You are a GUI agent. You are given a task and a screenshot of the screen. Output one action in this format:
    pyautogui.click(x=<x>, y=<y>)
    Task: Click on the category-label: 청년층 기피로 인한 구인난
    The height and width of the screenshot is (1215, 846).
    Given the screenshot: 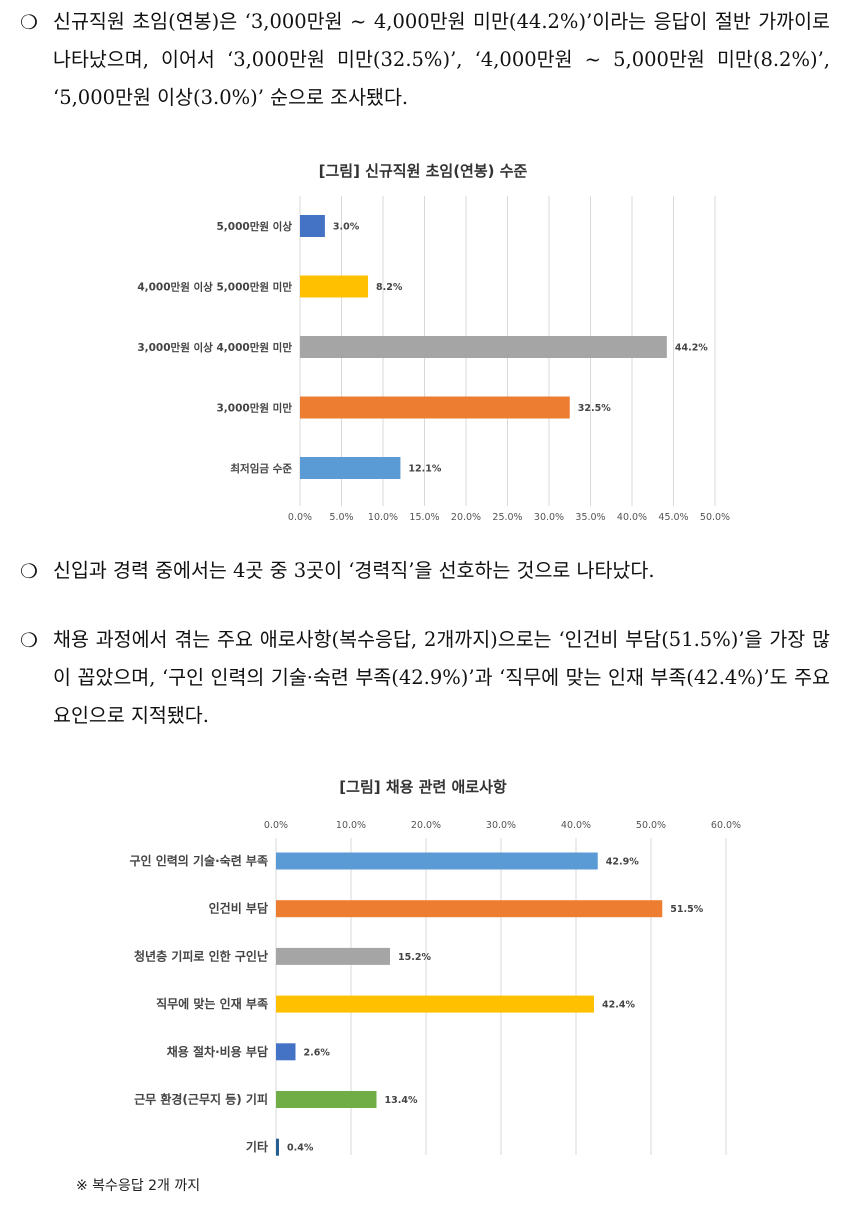 What is the action you would take?
    pyautogui.click(x=201, y=955)
    